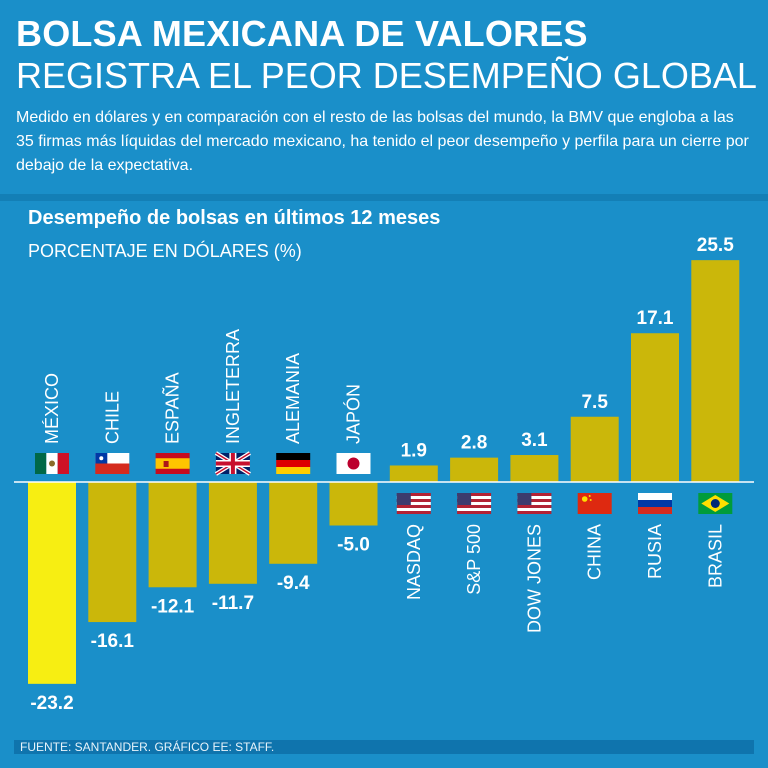  Describe the element at coordinates (384, 197) in the screenshot. I see `header-divider` at that location.